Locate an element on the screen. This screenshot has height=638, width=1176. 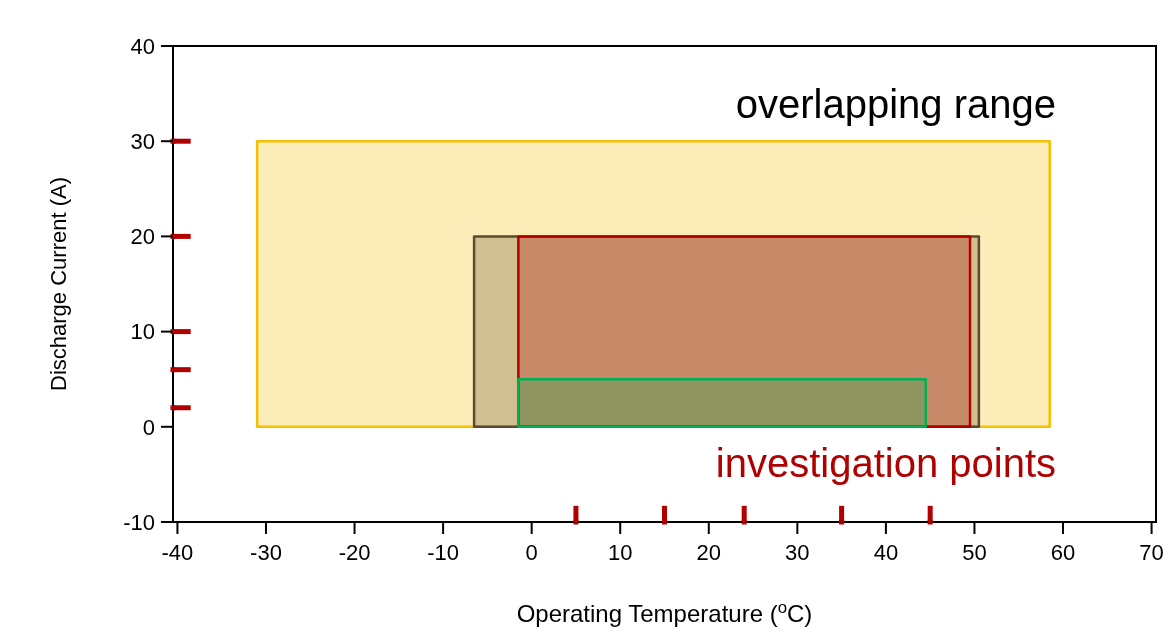
x-tick-label: 30 is located at coordinates (797, 552).